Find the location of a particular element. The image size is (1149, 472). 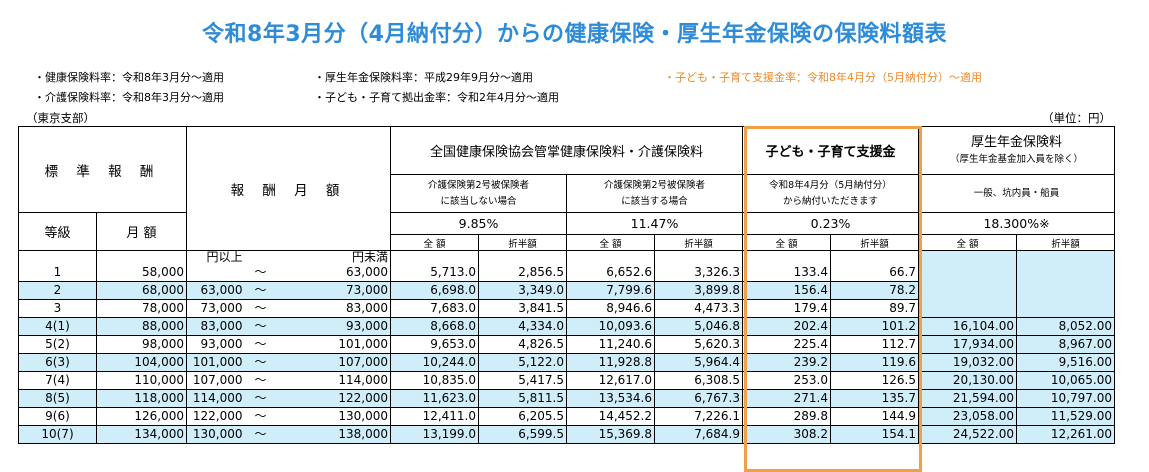

range-from-cell: 130,000 is located at coordinates (215, 434).